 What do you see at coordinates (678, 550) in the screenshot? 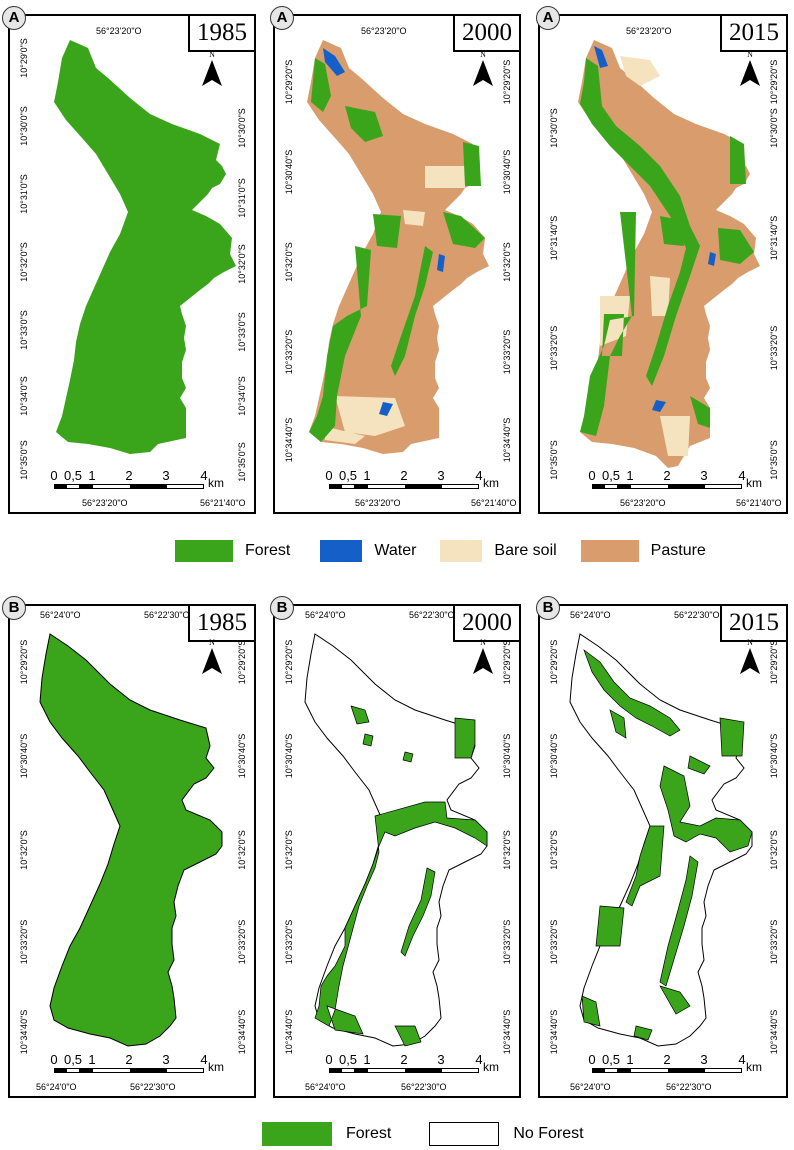
I see `legend-label: Pasture` at bounding box center [678, 550].